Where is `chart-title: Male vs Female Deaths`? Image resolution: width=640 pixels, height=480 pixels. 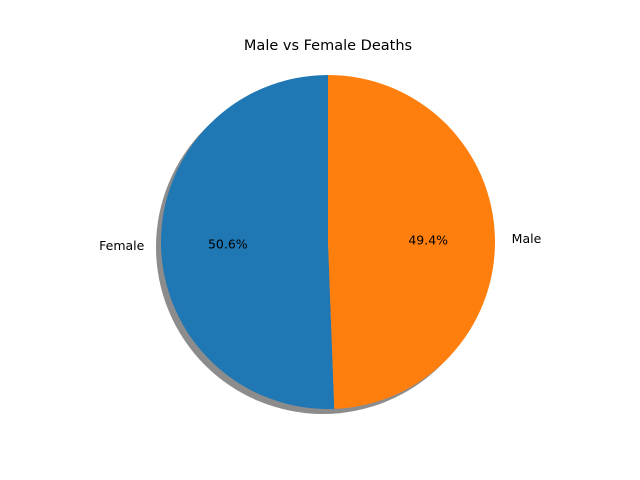 chart-title: Male vs Female Deaths is located at coordinates (328, 46).